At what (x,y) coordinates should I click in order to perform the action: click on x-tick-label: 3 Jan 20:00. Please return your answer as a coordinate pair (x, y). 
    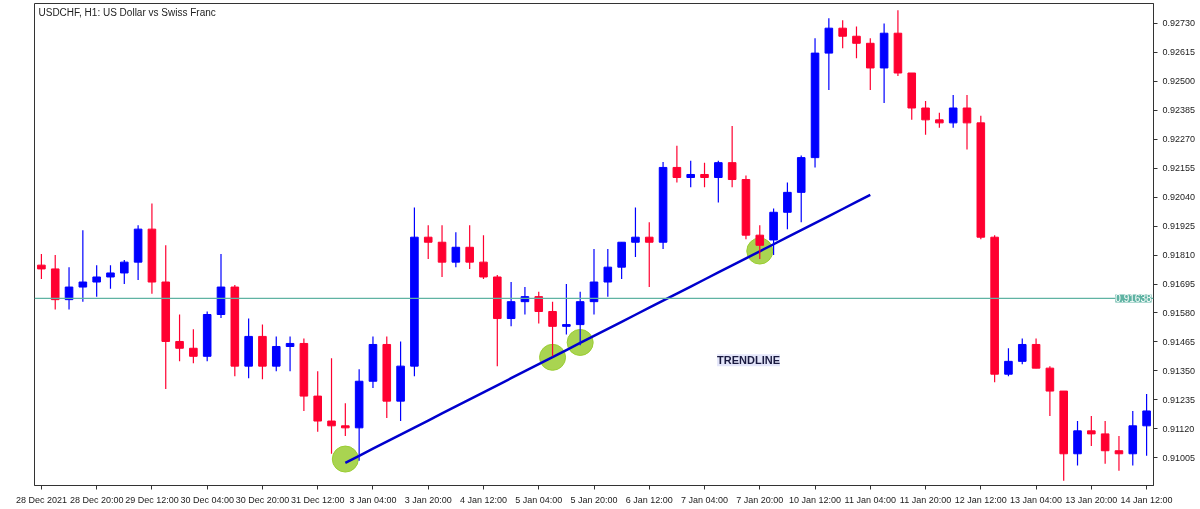
    Looking at the image, I should click on (428, 499).